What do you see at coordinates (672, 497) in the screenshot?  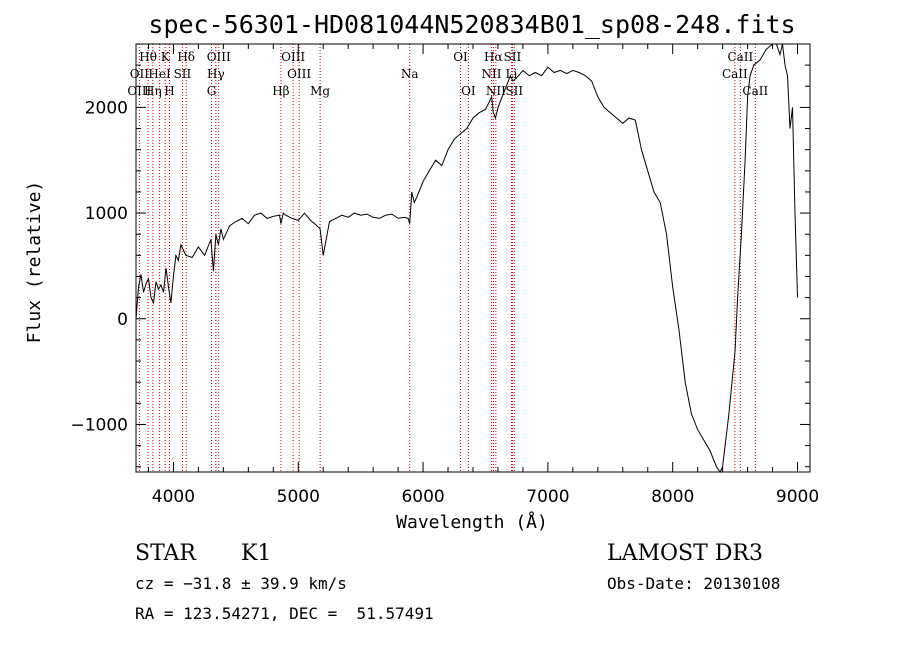 I see `x-tick-label: 8000` at bounding box center [672, 497].